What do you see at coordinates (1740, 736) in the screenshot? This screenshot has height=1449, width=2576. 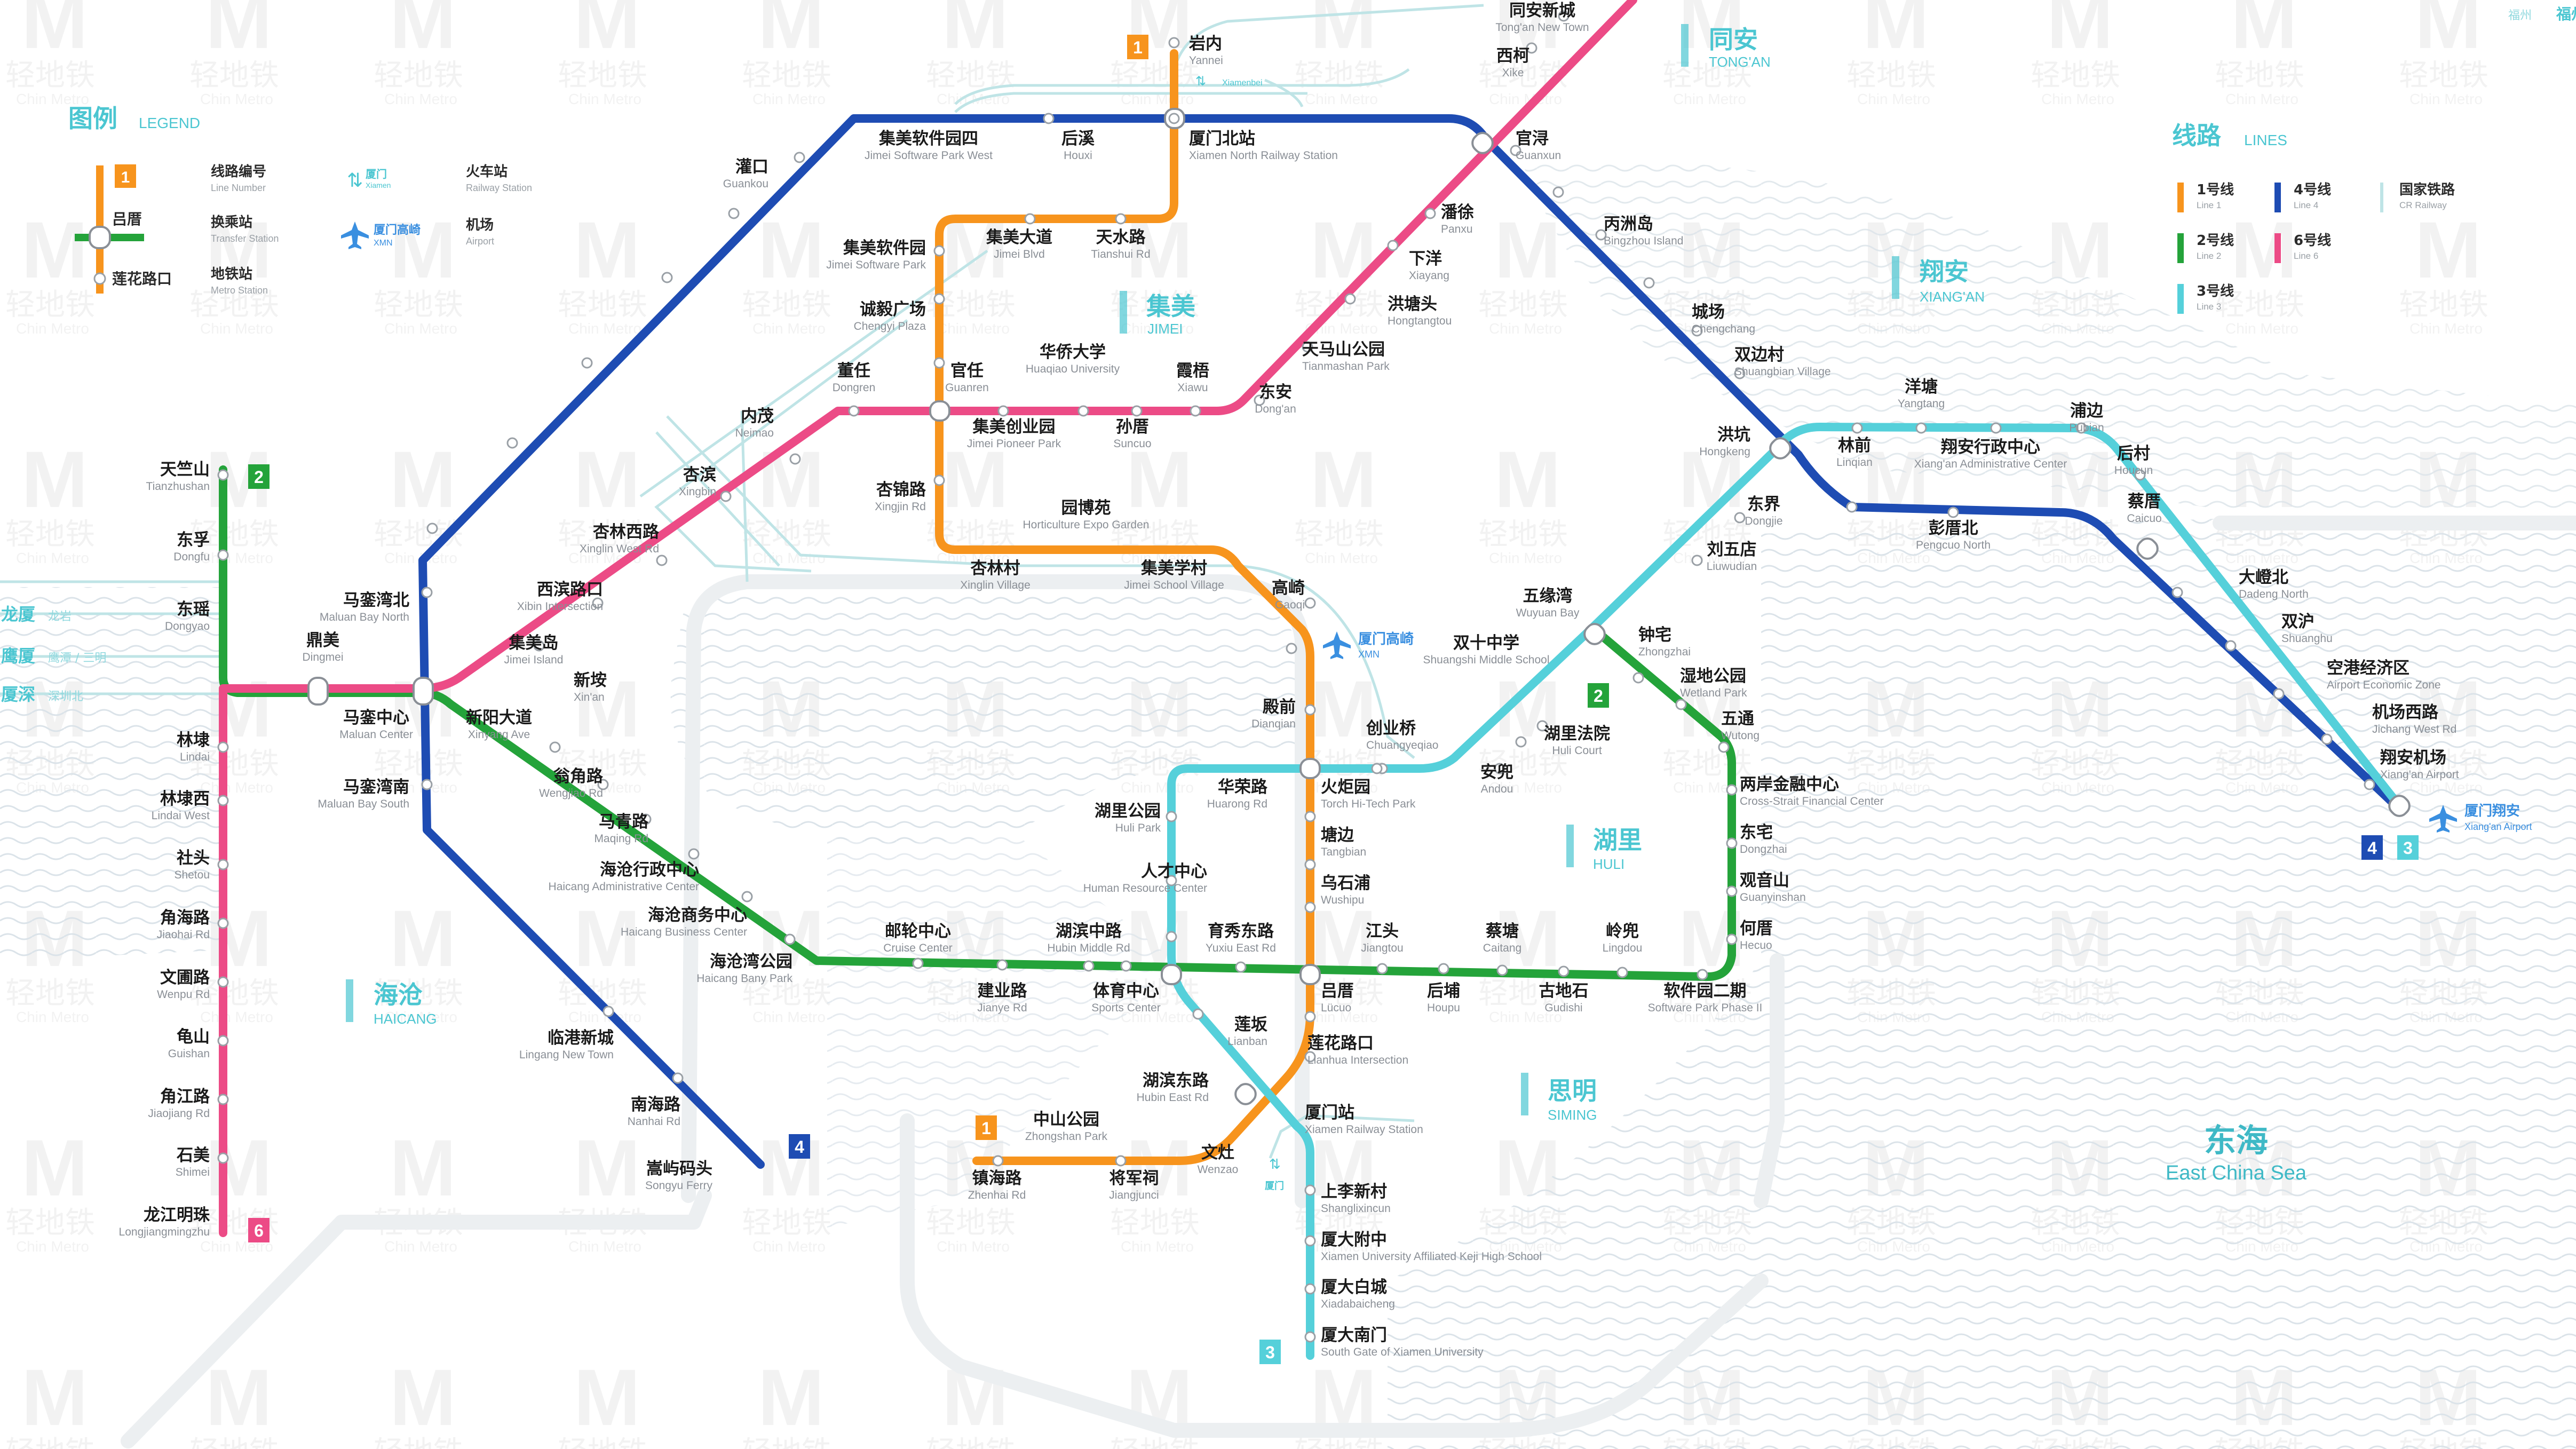 I see `station-name-en: Wutong` at bounding box center [1740, 736].